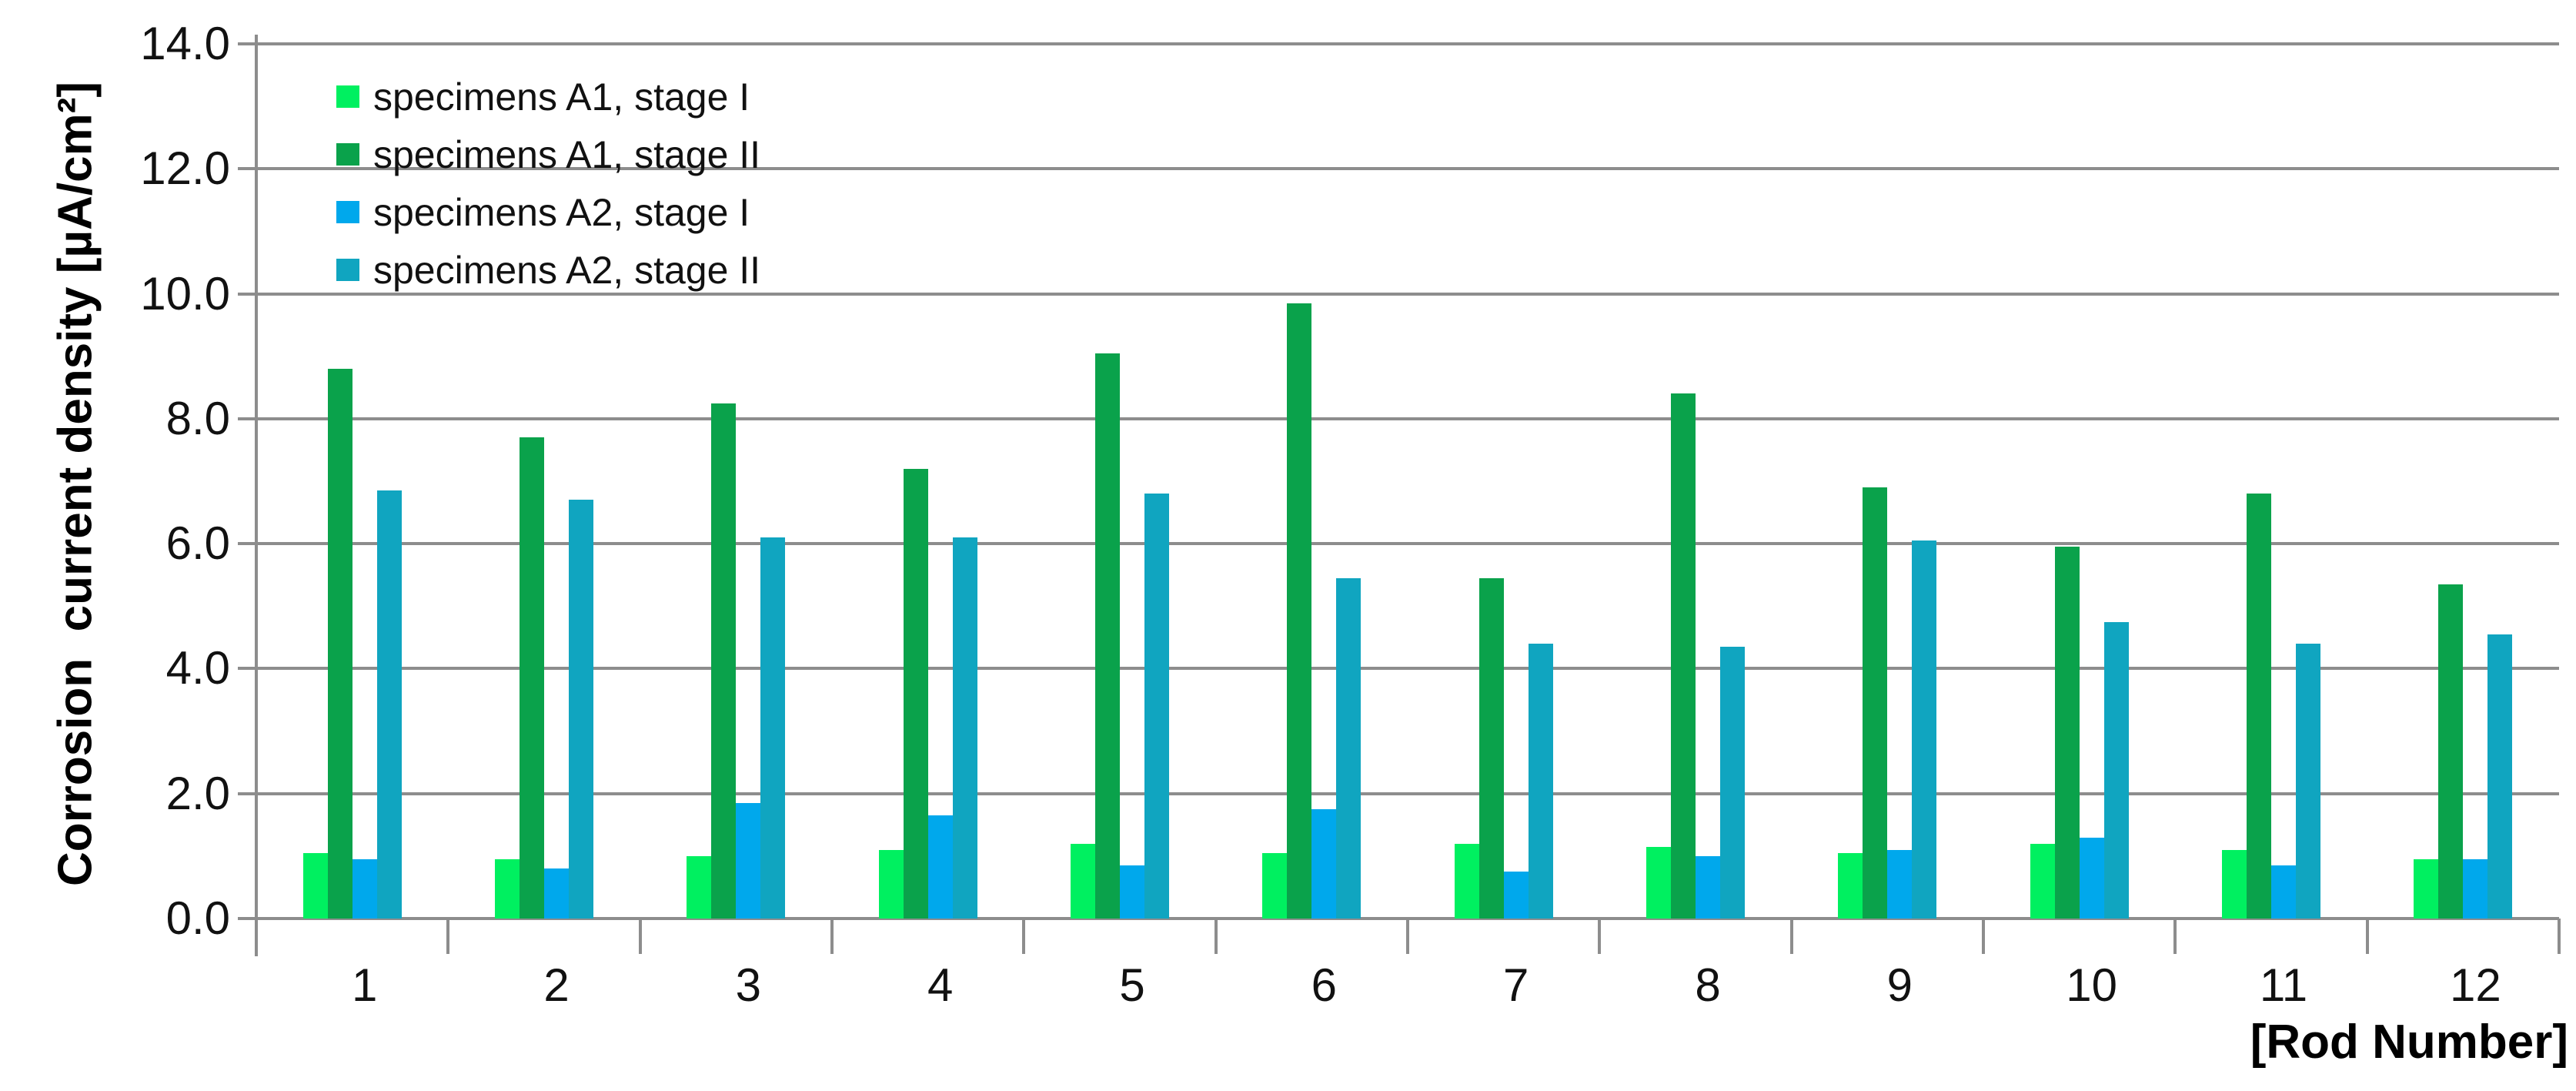 This screenshot has height=1091, width=2576. What do you see at coordinates (561, 97) in the screenshot?
I see `legend-label: specimens A1, stage I` at bounding box center [561, 97].